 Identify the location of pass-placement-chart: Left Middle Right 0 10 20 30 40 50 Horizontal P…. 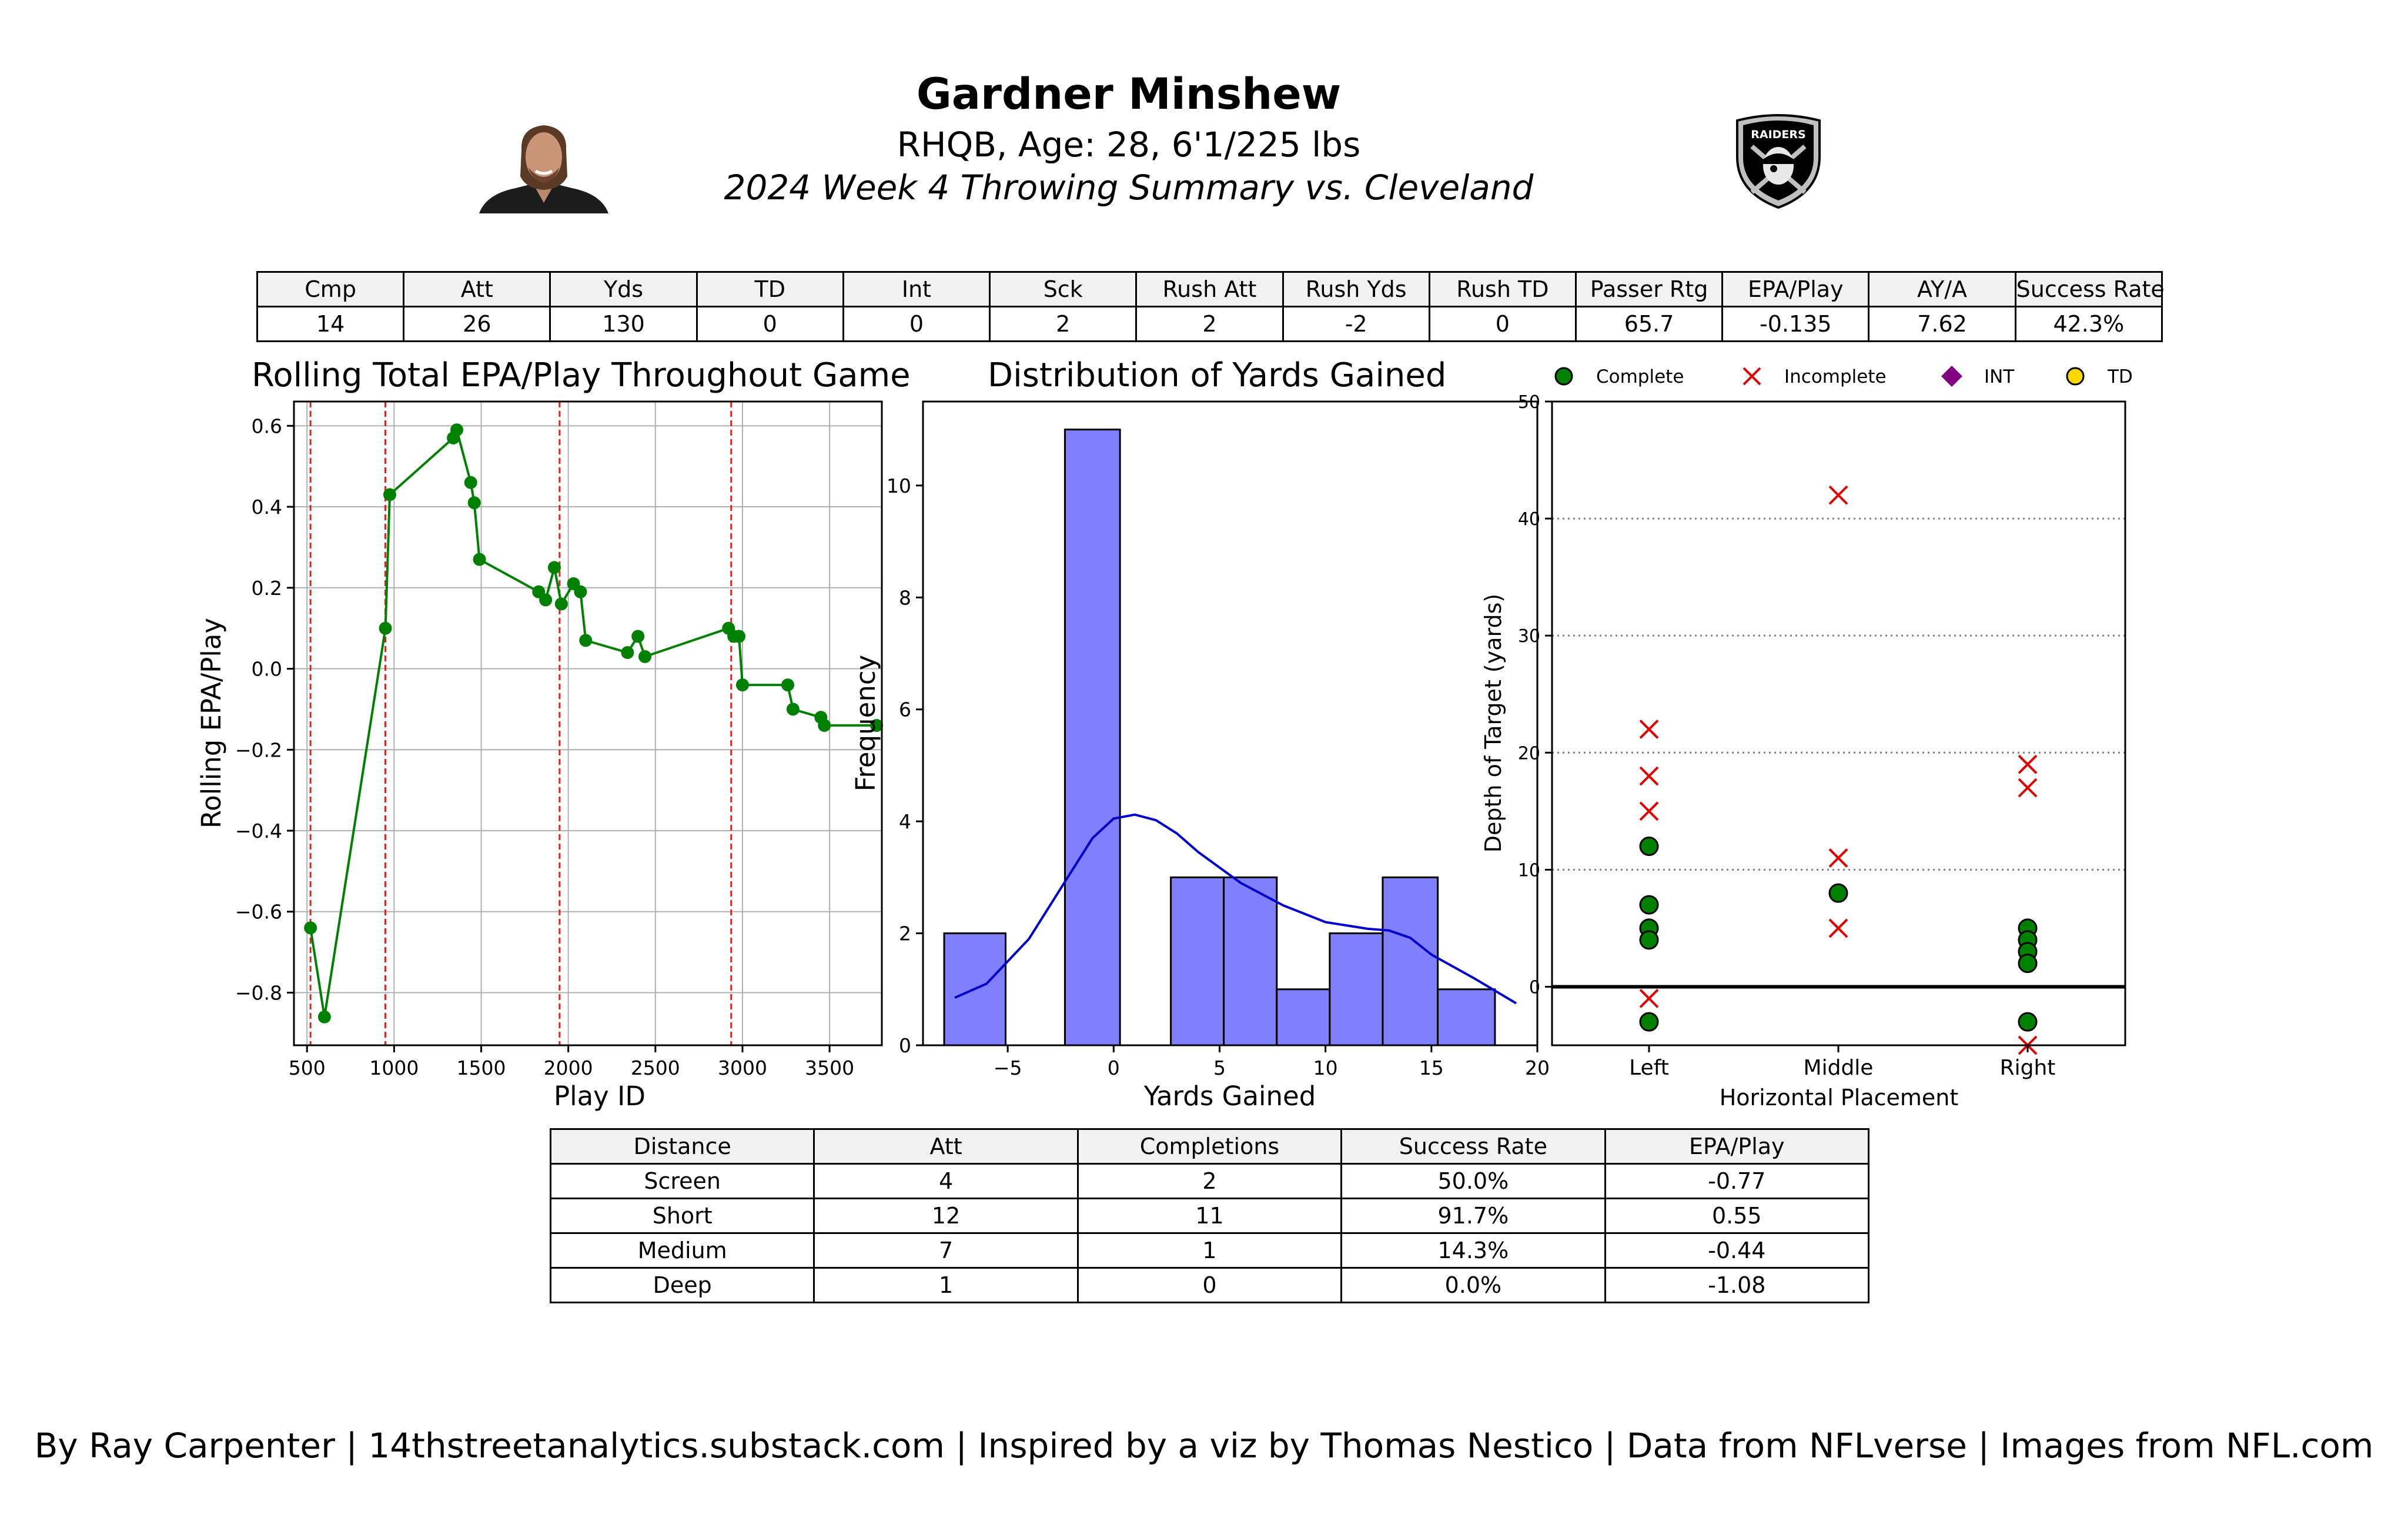
(1807, 739).